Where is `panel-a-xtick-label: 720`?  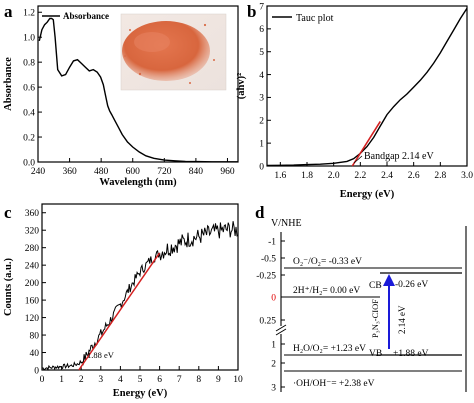 panel-a-xtick-label: 720 is located at coordinates (164, 172).